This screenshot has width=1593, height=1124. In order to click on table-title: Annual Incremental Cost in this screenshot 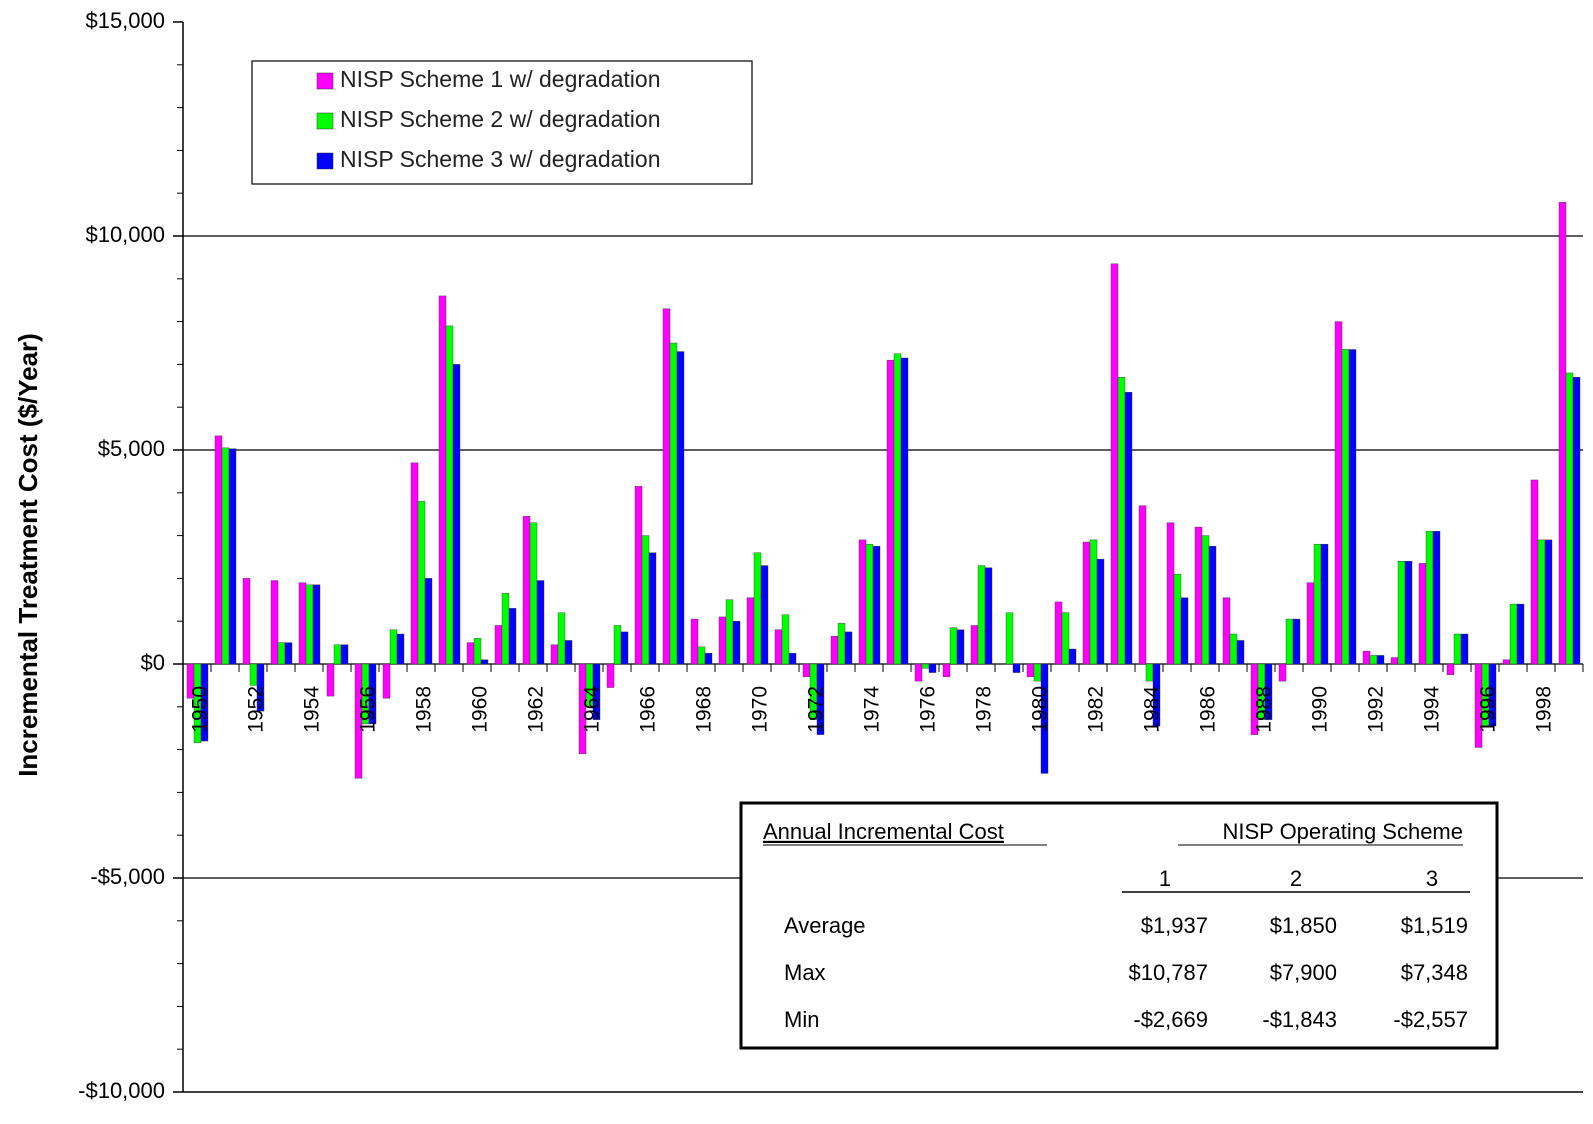, I will do `click(883, 831)`.